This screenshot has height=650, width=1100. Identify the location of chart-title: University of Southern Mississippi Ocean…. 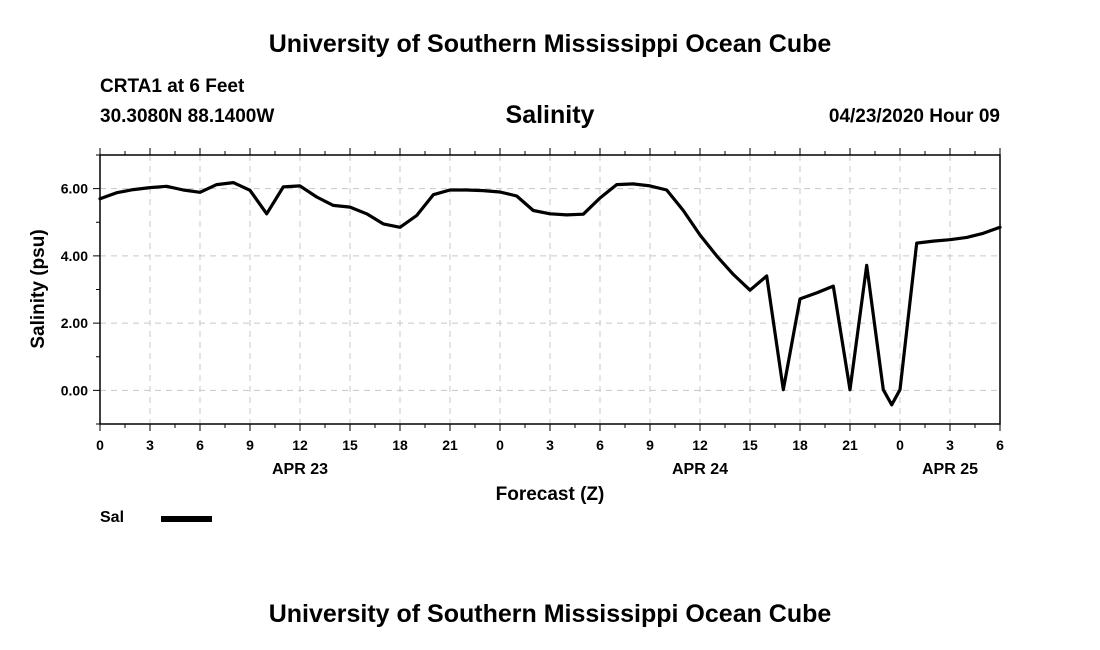
(550, 44).